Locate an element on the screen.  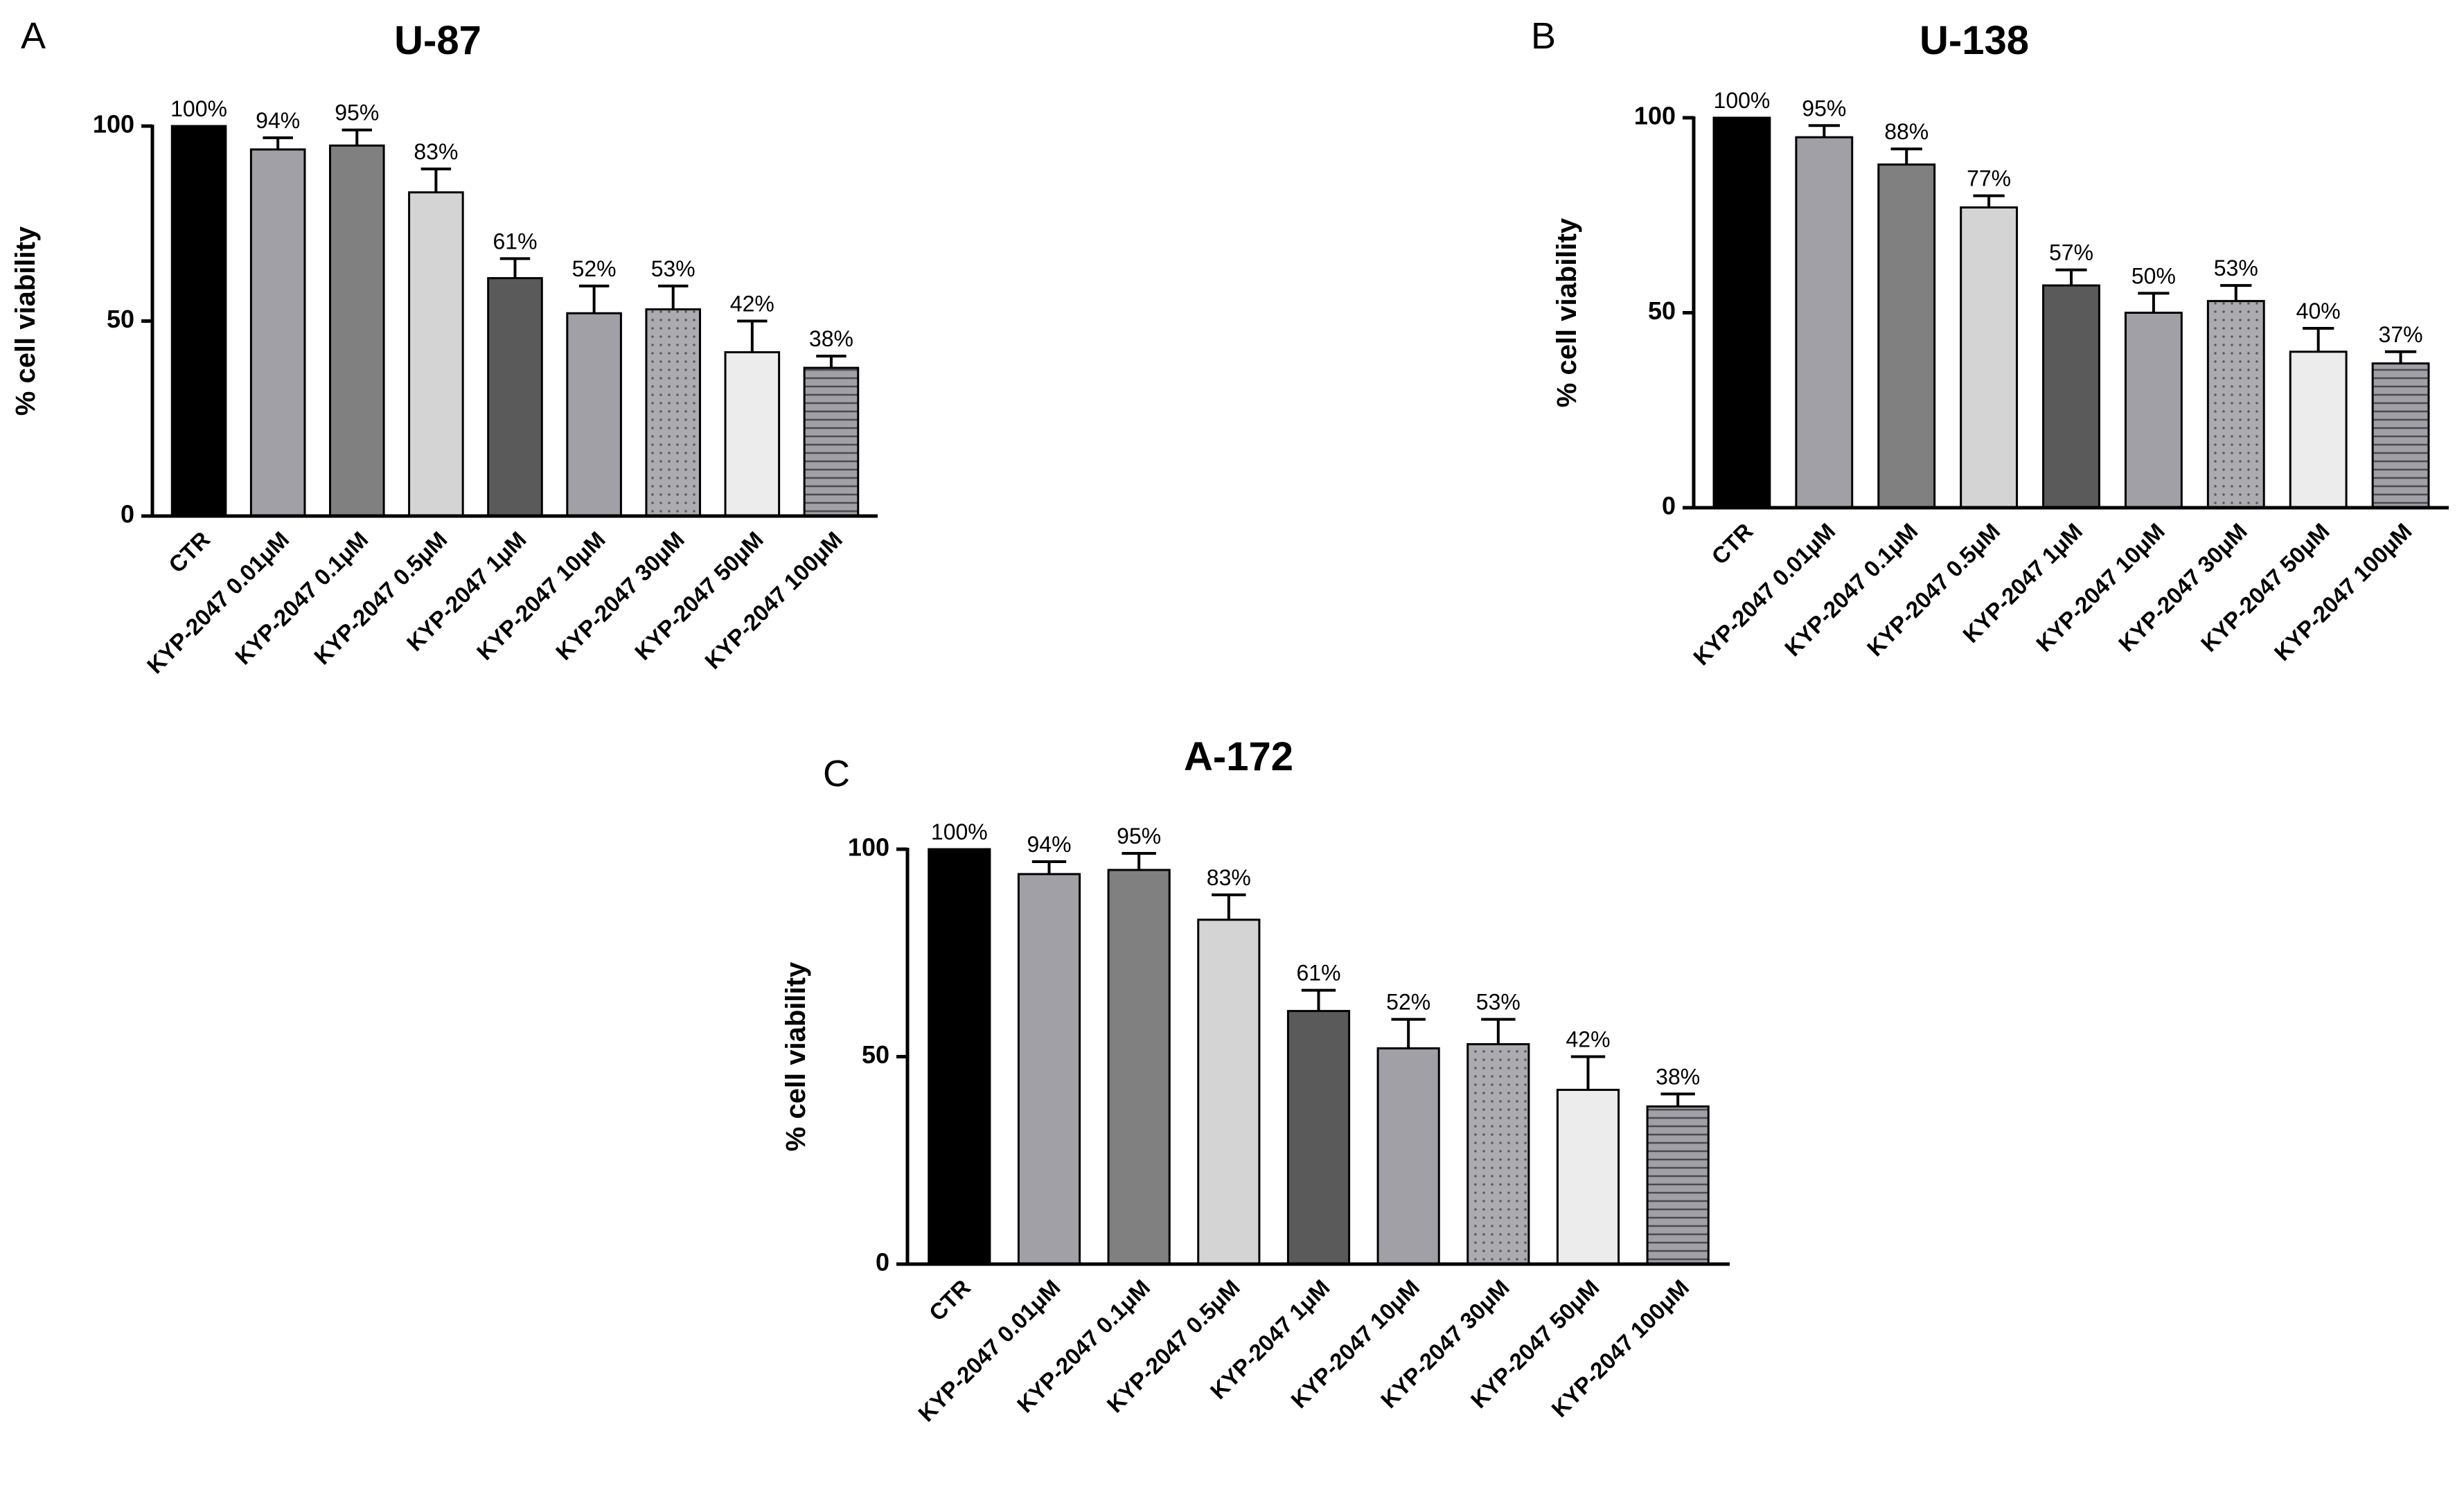
chart-title: U-138 is located at coordinates (1975, 40).